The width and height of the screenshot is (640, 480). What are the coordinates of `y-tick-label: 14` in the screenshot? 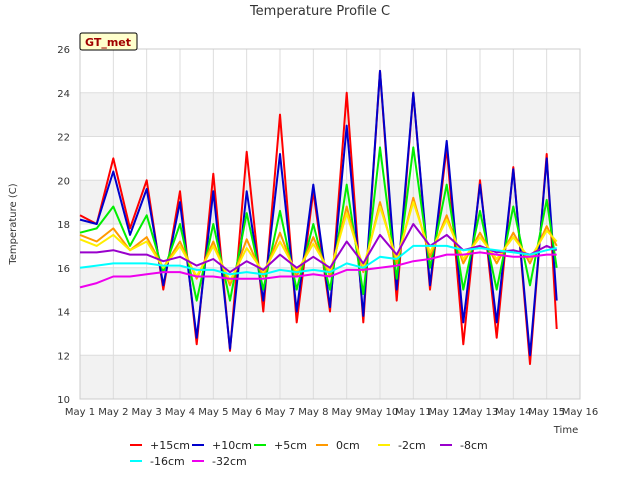 It's located at (63, 313).